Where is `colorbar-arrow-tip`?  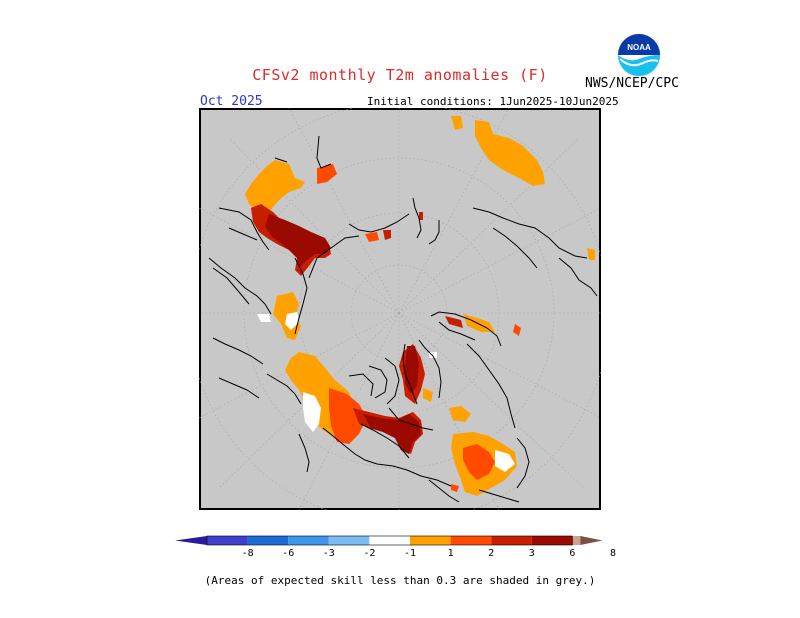 colorbar-arrow-tip is located at coordinates (591, 540).